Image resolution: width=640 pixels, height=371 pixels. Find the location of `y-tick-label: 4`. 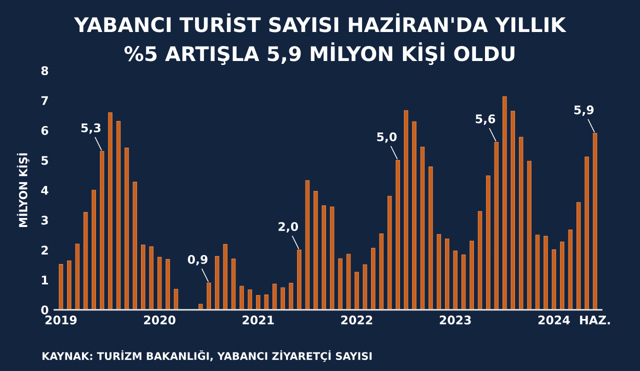

y-tick-label: 4 is located at coordinates (44, 190).